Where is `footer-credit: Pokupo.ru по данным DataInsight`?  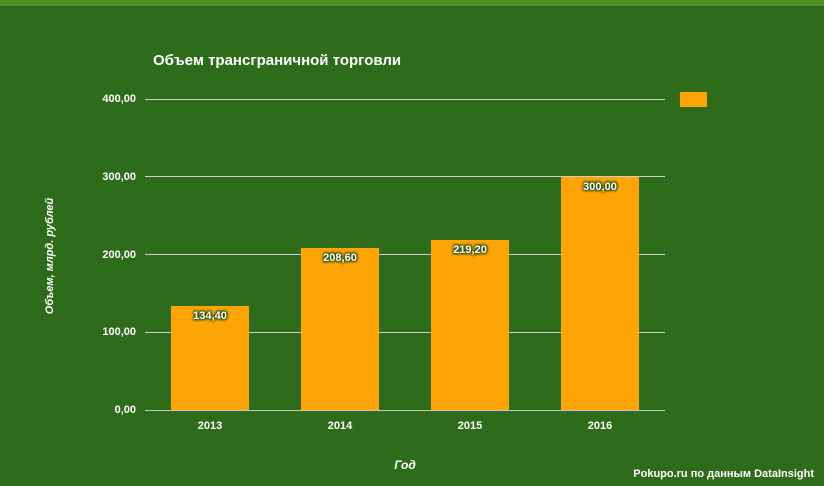
footer-credit: Pokupo.ru по данным DataInsight is located at coordinates (723, 474).